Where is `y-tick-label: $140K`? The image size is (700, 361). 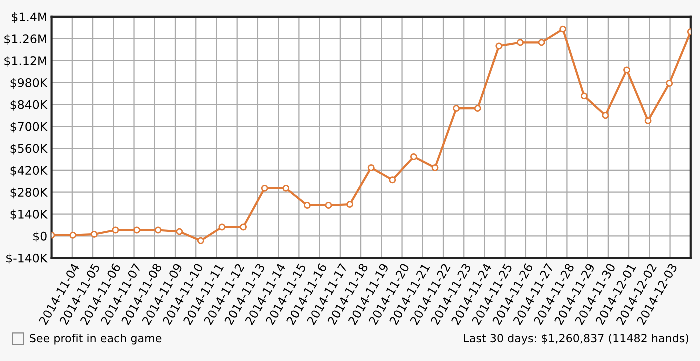
y-tick-label: $140K is located at coordinates (29, 215).